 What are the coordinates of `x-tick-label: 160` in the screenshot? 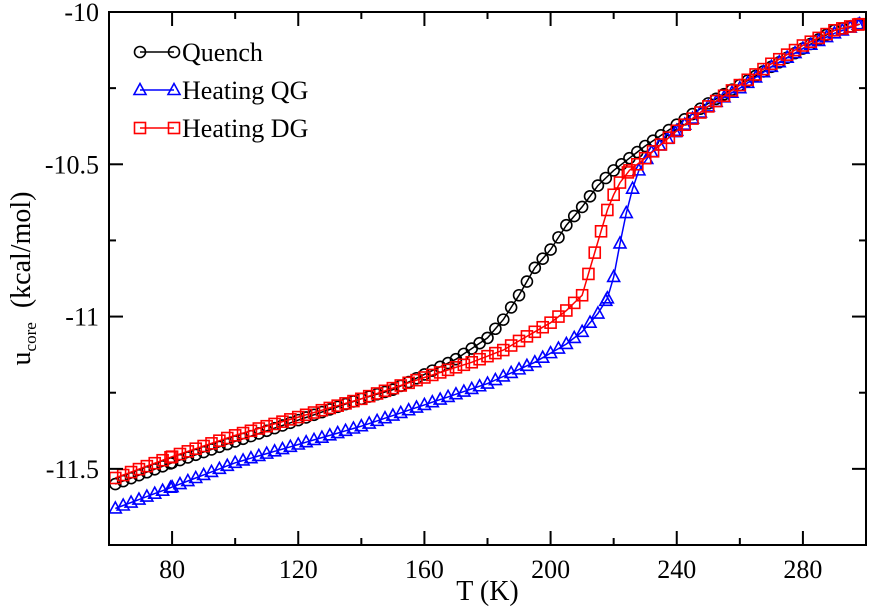 It's located at (424, 569).